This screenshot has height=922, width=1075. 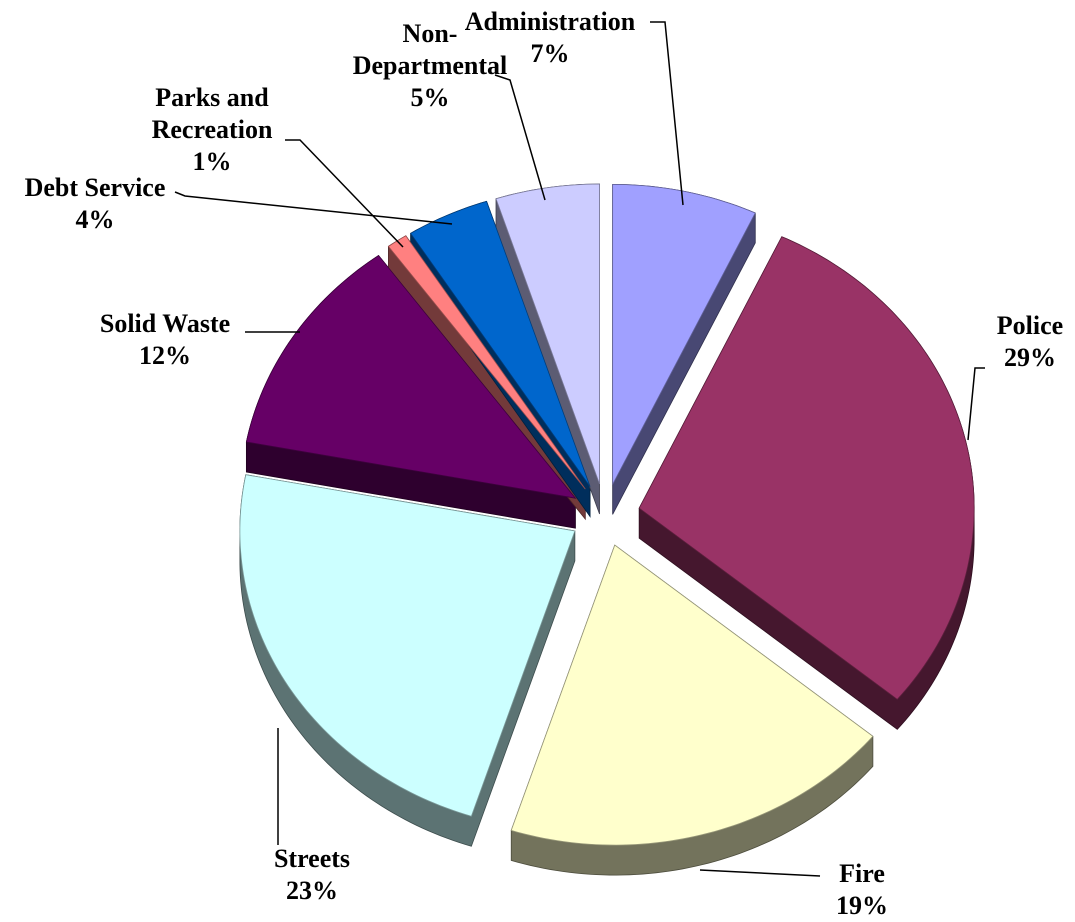 I want to click on category-name: Non-Departmental, so click(x=430, y=49).